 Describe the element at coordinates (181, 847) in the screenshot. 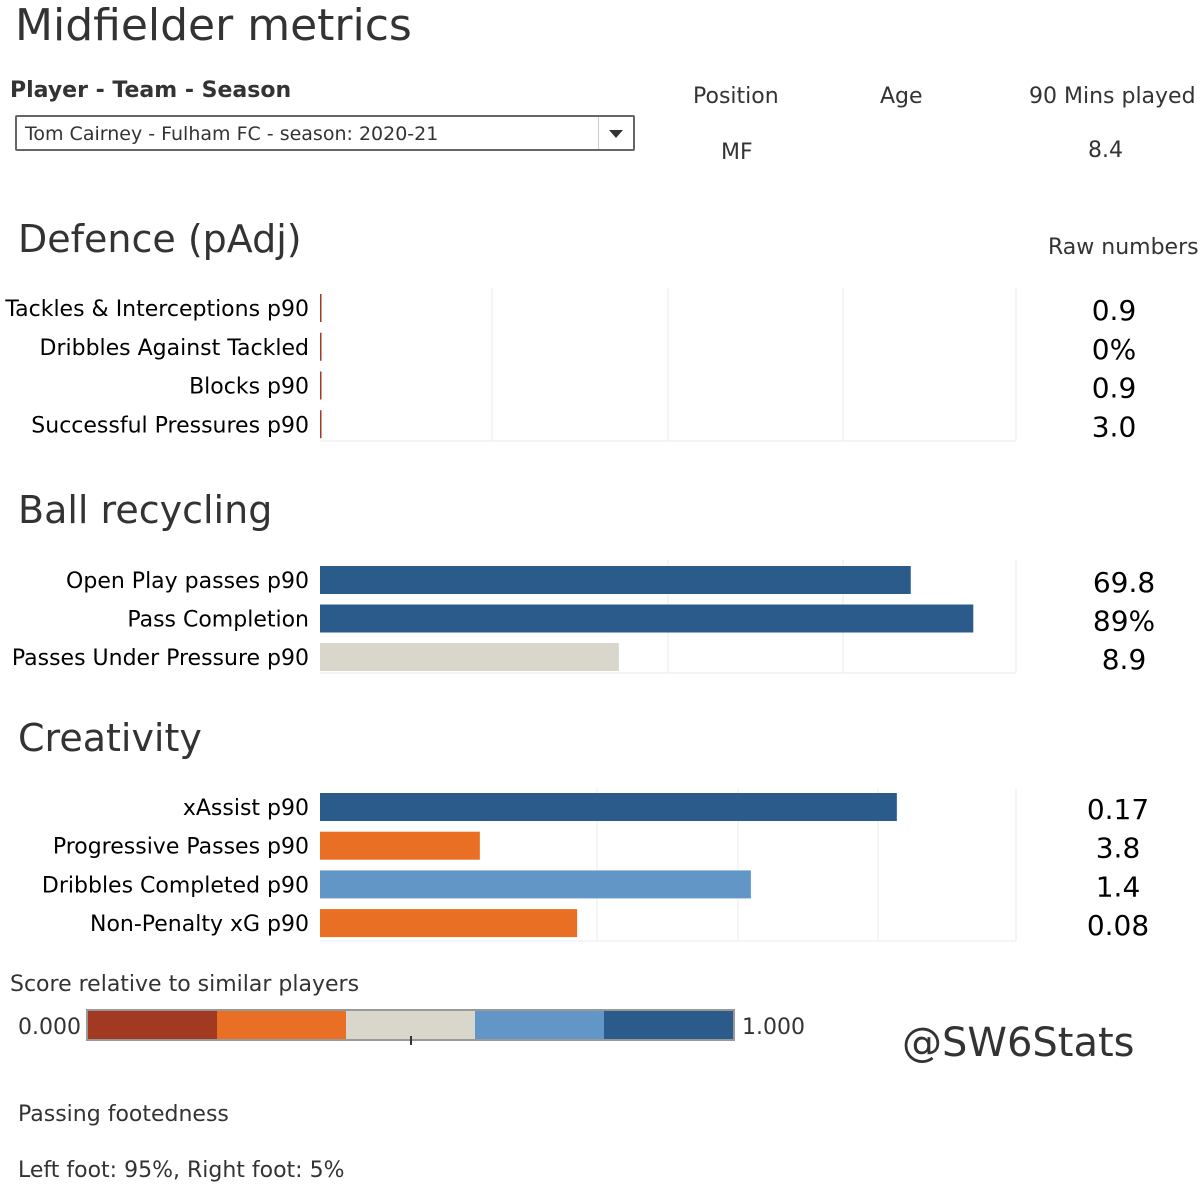

I see `metric-label: Progressive Passes p90` at that location.